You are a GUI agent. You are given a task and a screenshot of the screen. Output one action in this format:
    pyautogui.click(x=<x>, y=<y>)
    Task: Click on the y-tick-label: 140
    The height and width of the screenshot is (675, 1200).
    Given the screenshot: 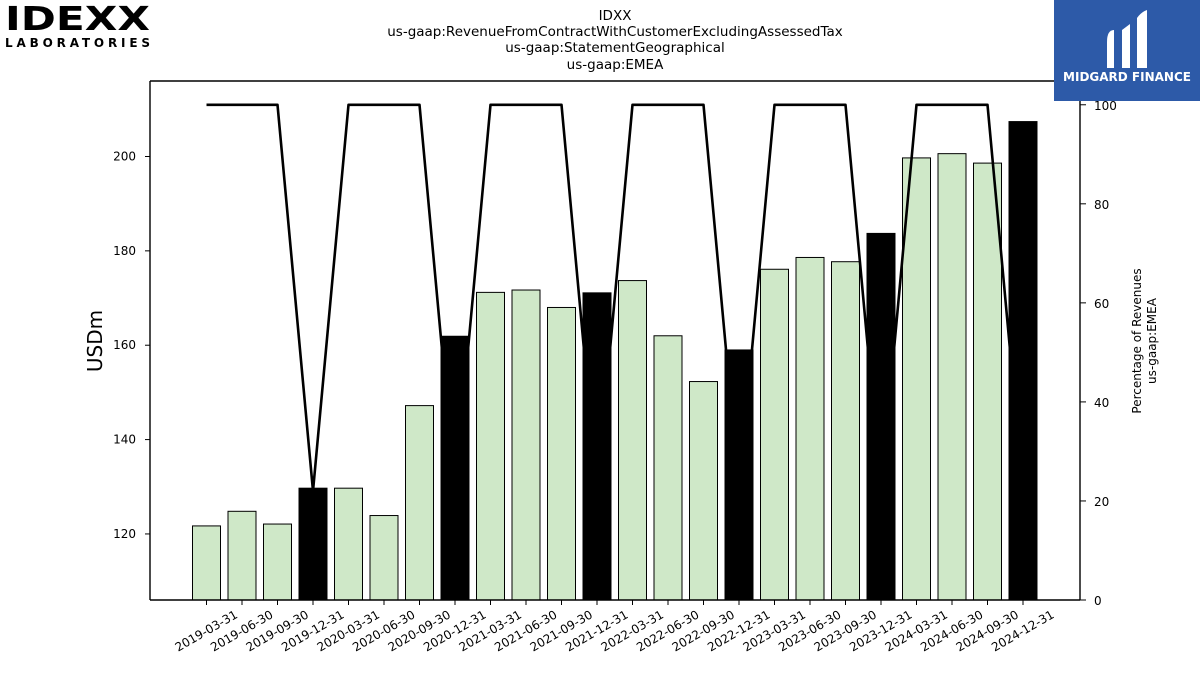 What is the action you would take?
    pyautogui.click(x=124, y=440)
    